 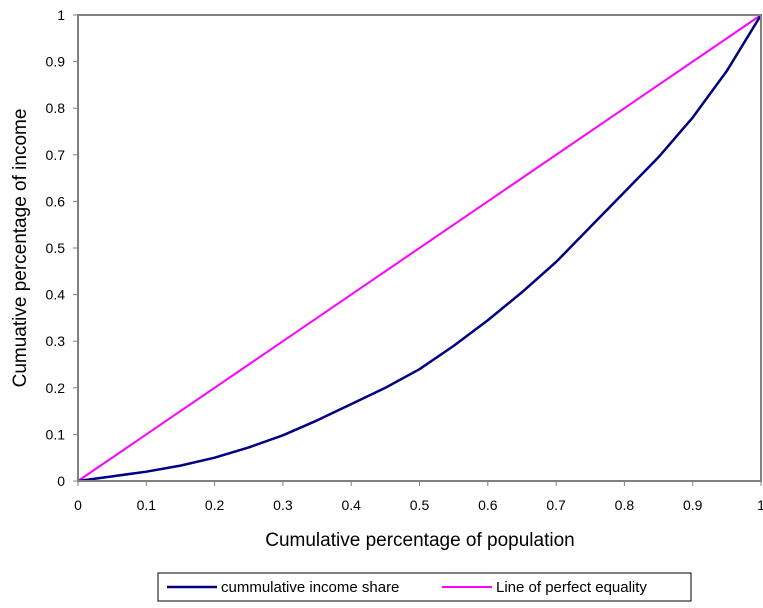 What do you see at coordinates (56, 62) in the screenshot?
I see `y-tick-label: 0.9` at bounding box center [56, 62].